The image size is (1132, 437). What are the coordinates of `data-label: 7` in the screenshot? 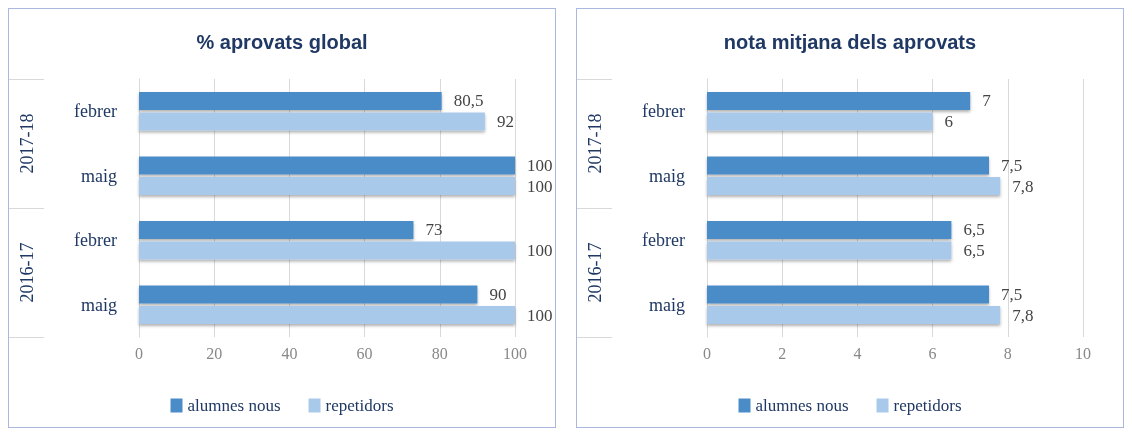 It's located at (987, 101).